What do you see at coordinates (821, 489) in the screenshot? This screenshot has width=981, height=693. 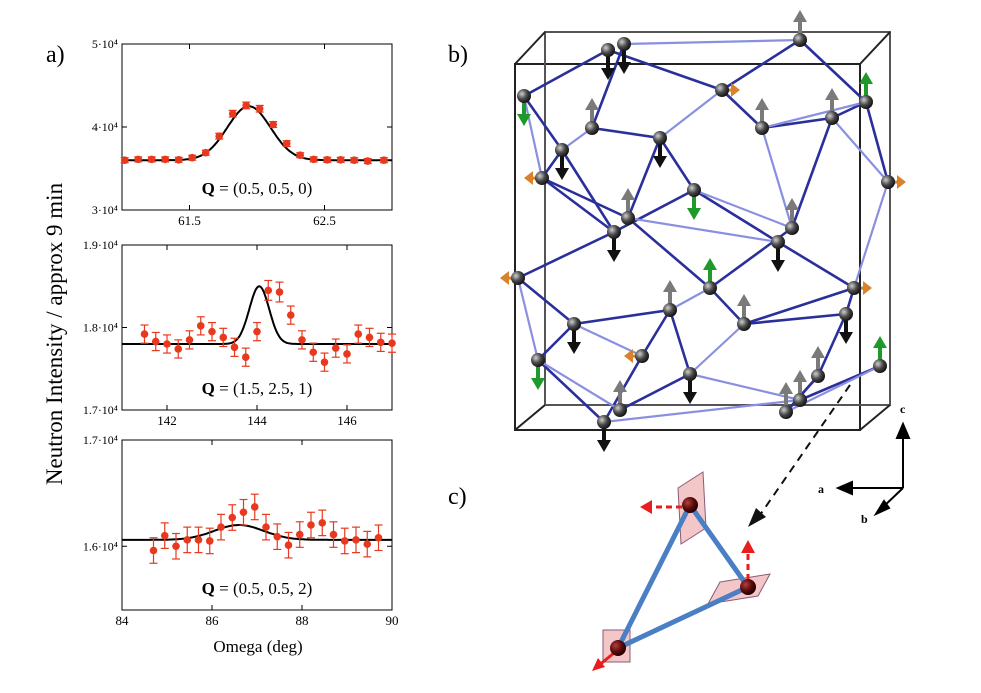 I see `axis-label-a: a` at bounding box center [821, 489].